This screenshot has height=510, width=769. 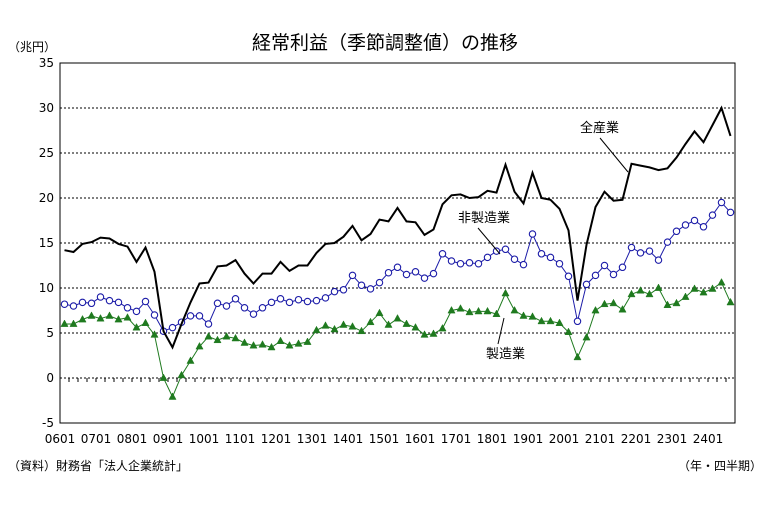 I want to click on x-tick-label: 2001, so click(x=564, y=439).